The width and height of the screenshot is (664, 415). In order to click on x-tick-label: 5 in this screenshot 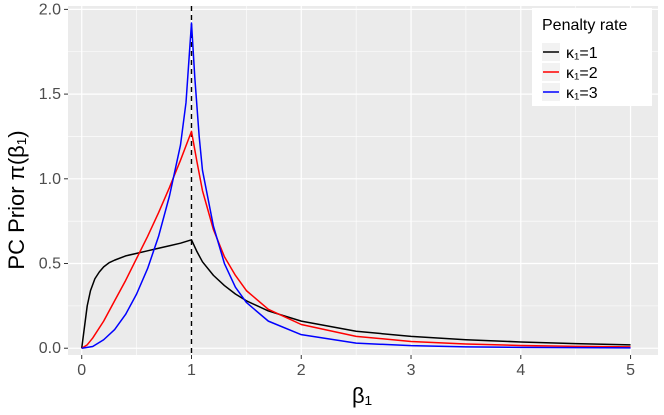, I will do `click(630, 370)`.